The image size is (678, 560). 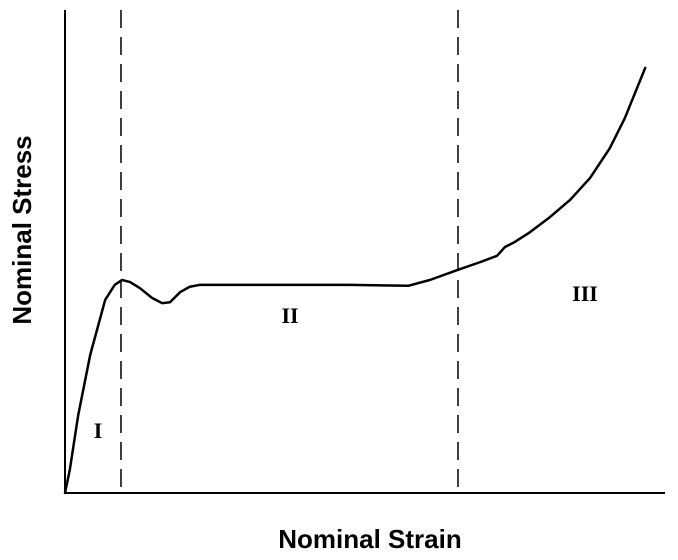 What do you see at coordinates (369, 539) in the screenshot?
I see `x-axis-label: Nominal Strain` at bounding box center [369, 539].